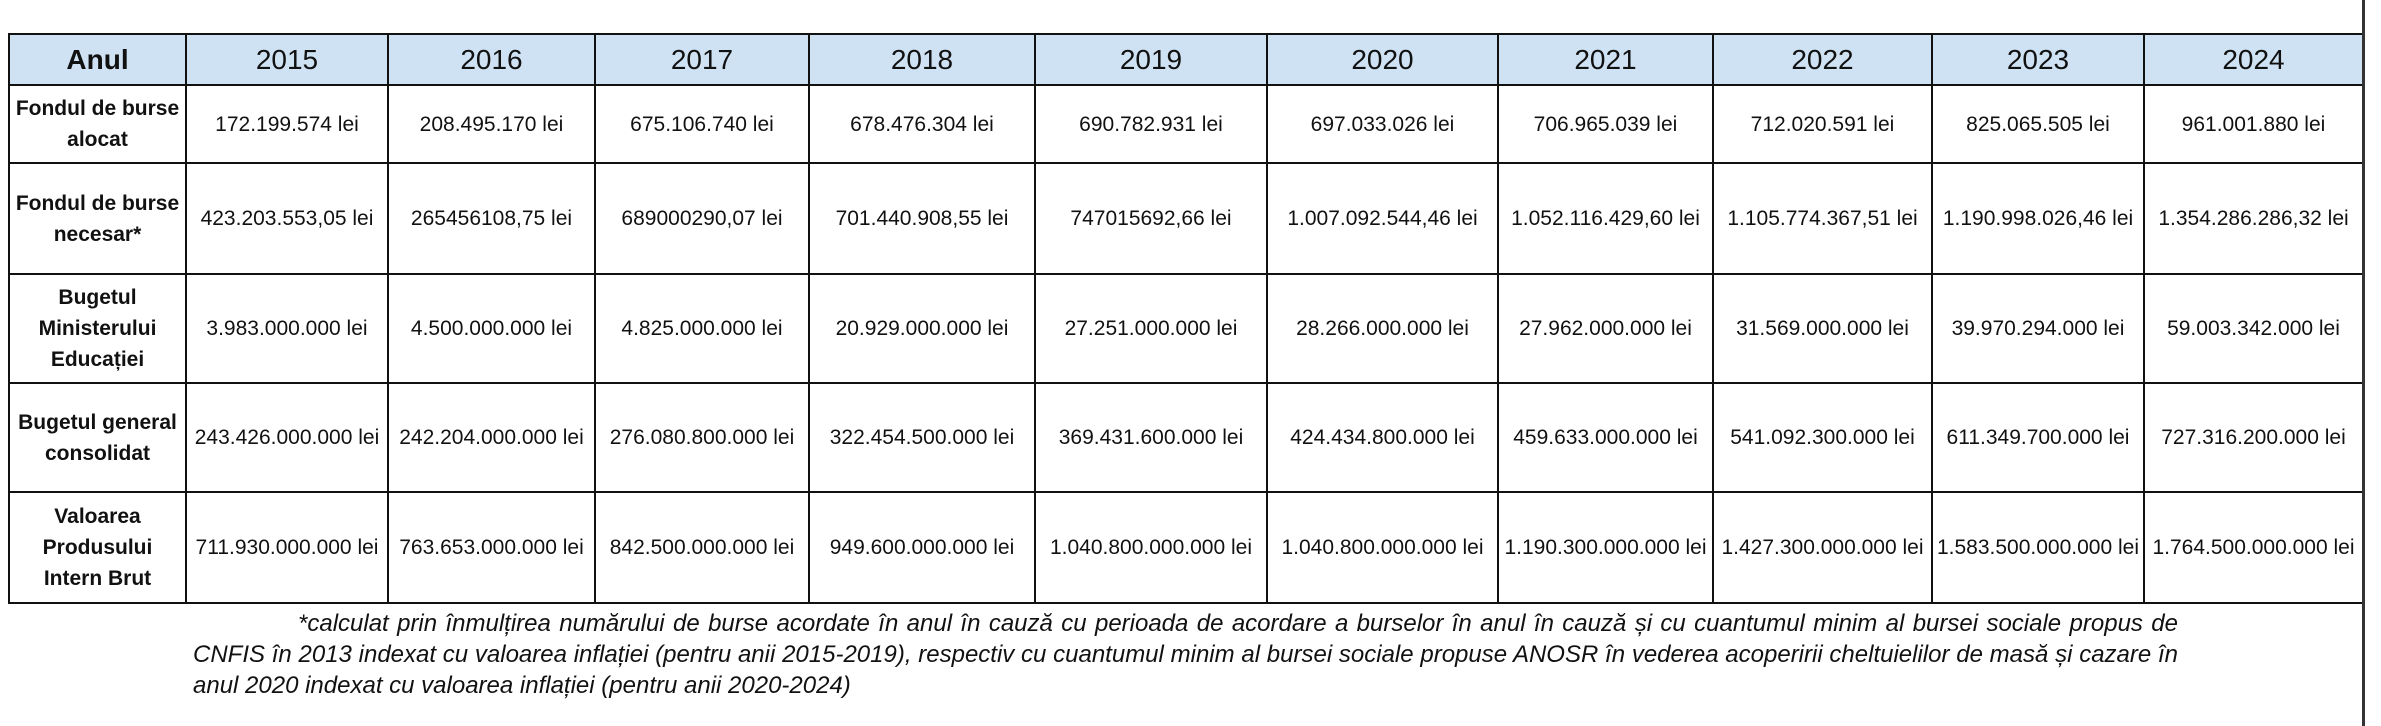 The height and width of the screenshot is (726, 2381). What do you see at coordinates (2253, 547) in the screenshot?
I see `value-cell: 1.764.500.000.000 lei` at bounding box center [2253, 547].